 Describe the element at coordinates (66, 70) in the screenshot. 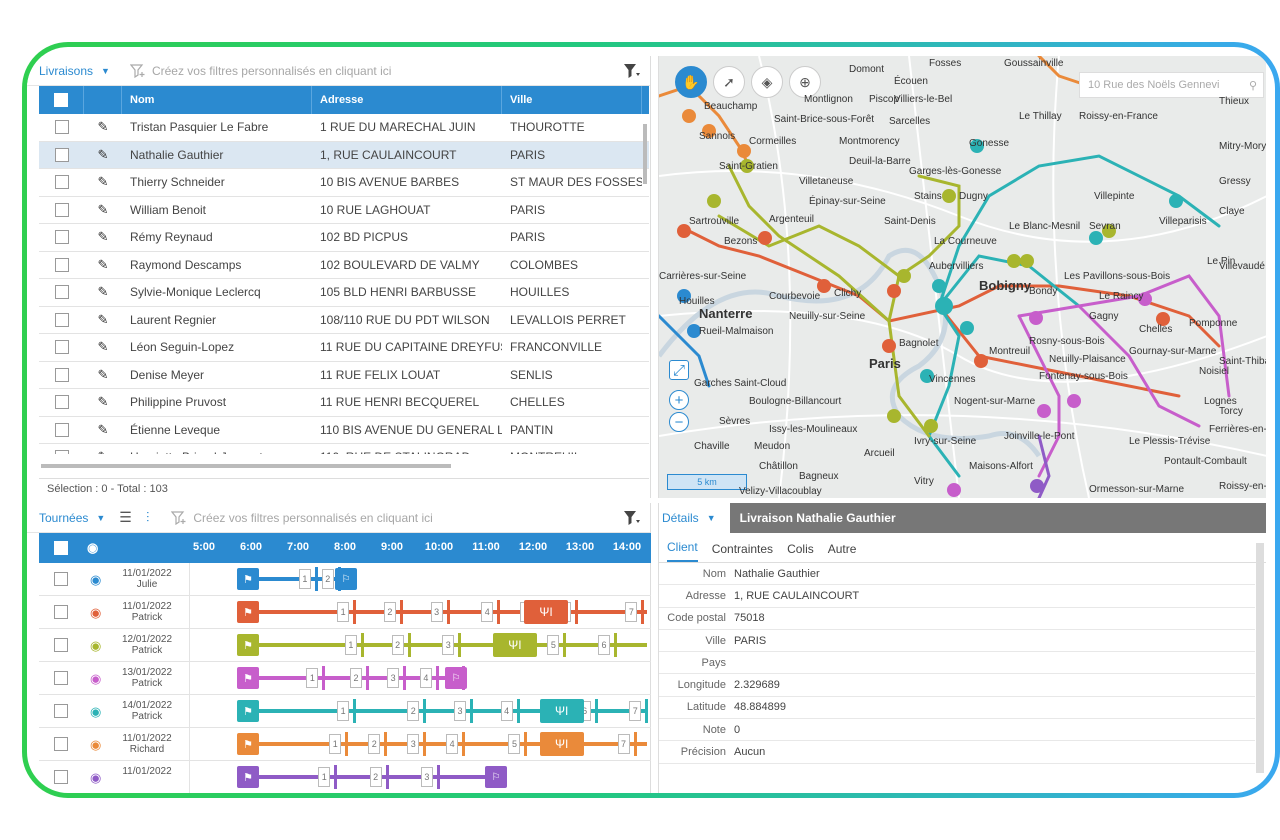

I see `livraisons-dropdown: Livraisons` at that location.